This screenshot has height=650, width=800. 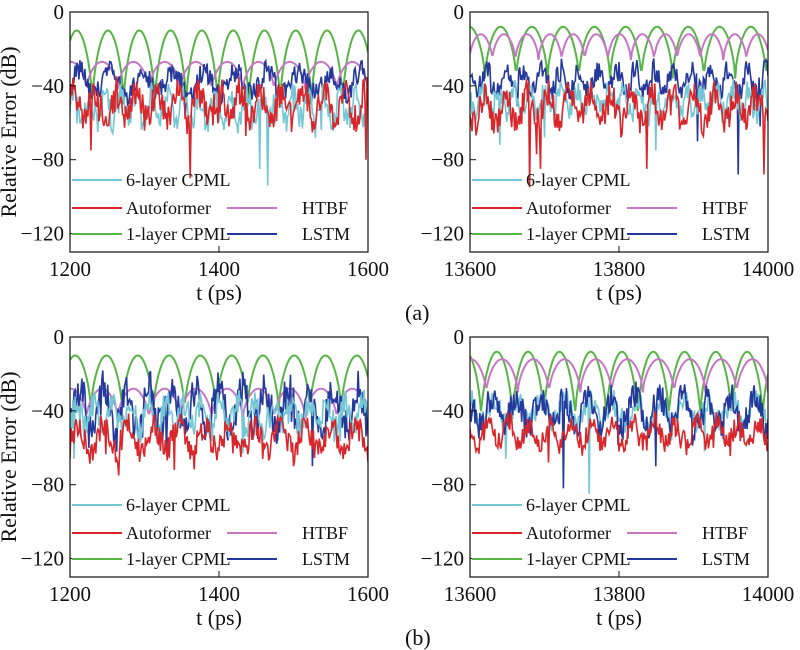 What do you see at coordinates (417, 312) in the screenshot?
I see `panel-label-a: (a)` at bounding box center [417, 312].